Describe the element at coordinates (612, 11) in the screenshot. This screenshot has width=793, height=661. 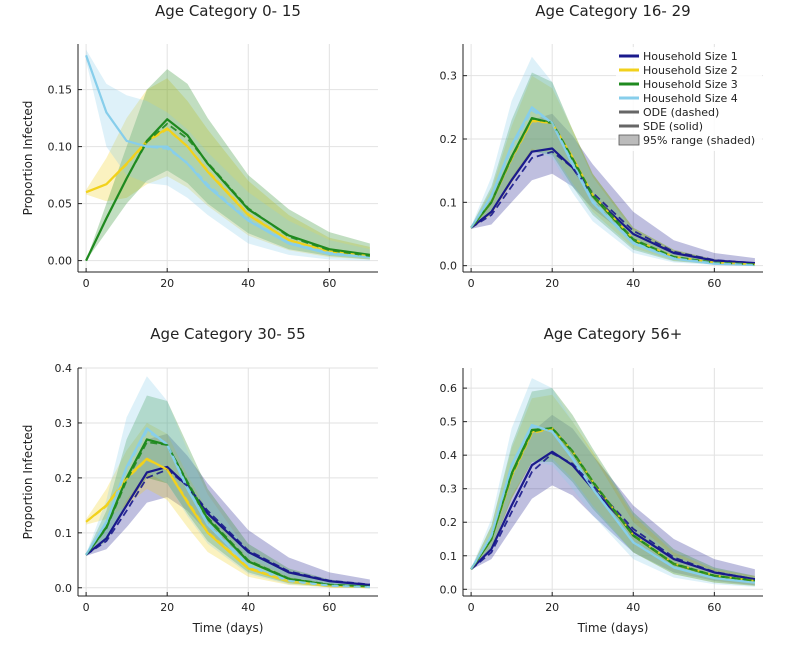
I see `panel-title: Age Category 16- 29` at that location.